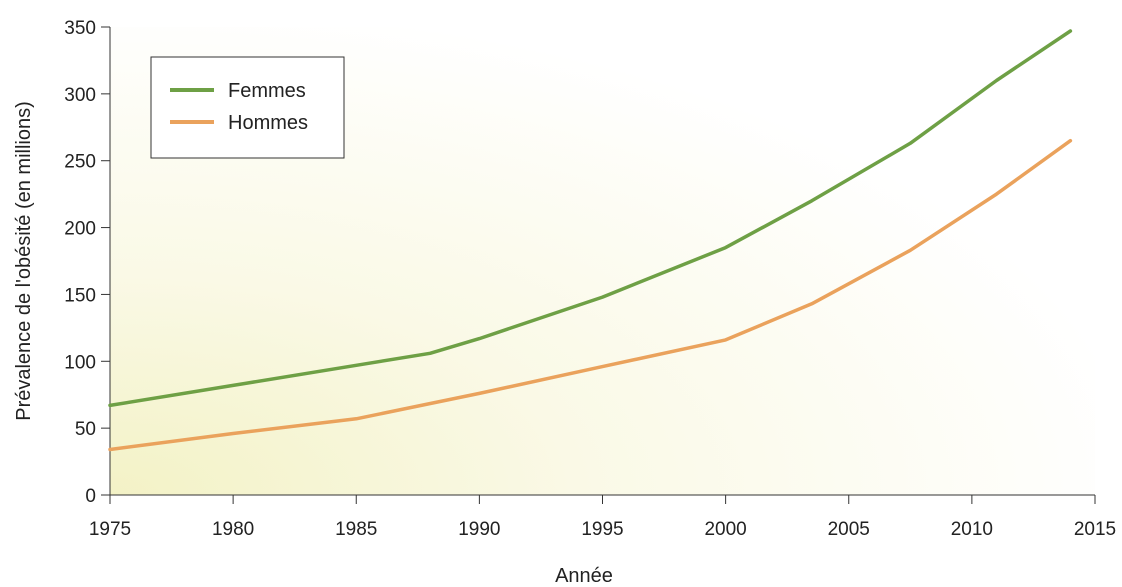 The height and width of the screenshot is (587, 1122). Describe the element at coordinates (725, 529) in the screenshot. I see `x-tick-label: 2000` at that location.